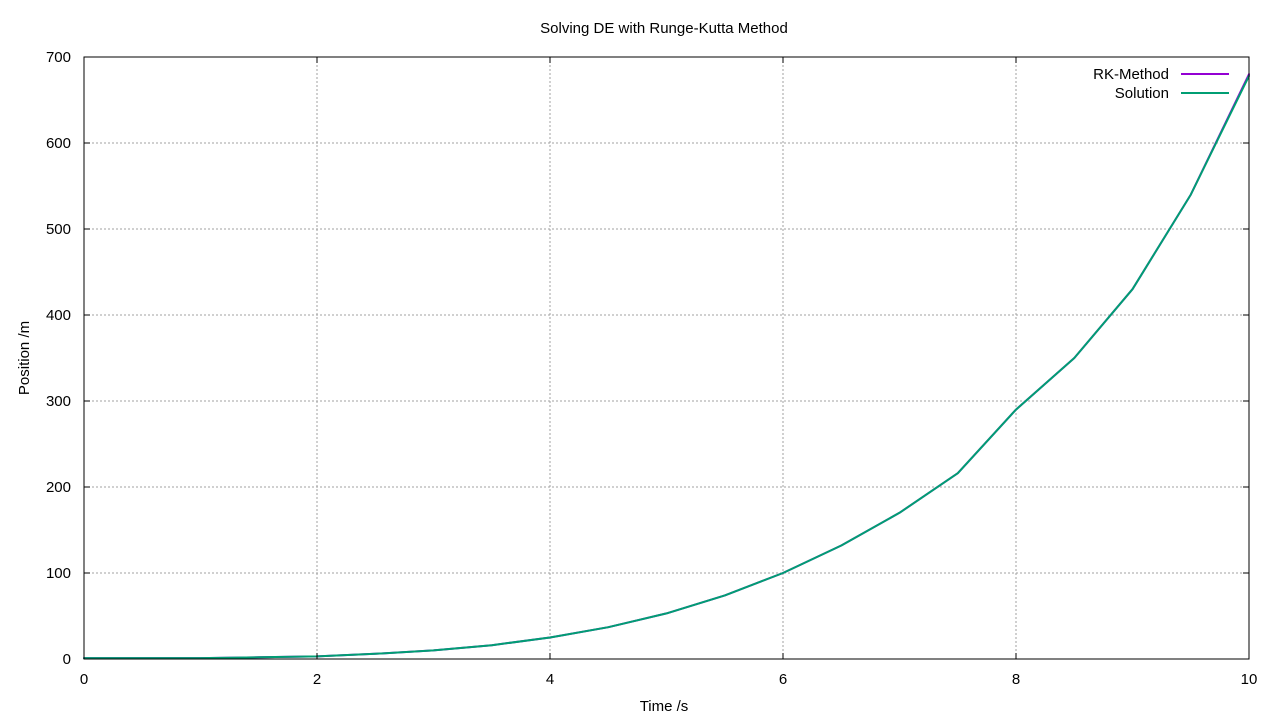 This screenshot has width=1280, height=720. Describe the element at coordinates (58, 229) in the screenshot. I see `y-tick-label: 500` at that location.